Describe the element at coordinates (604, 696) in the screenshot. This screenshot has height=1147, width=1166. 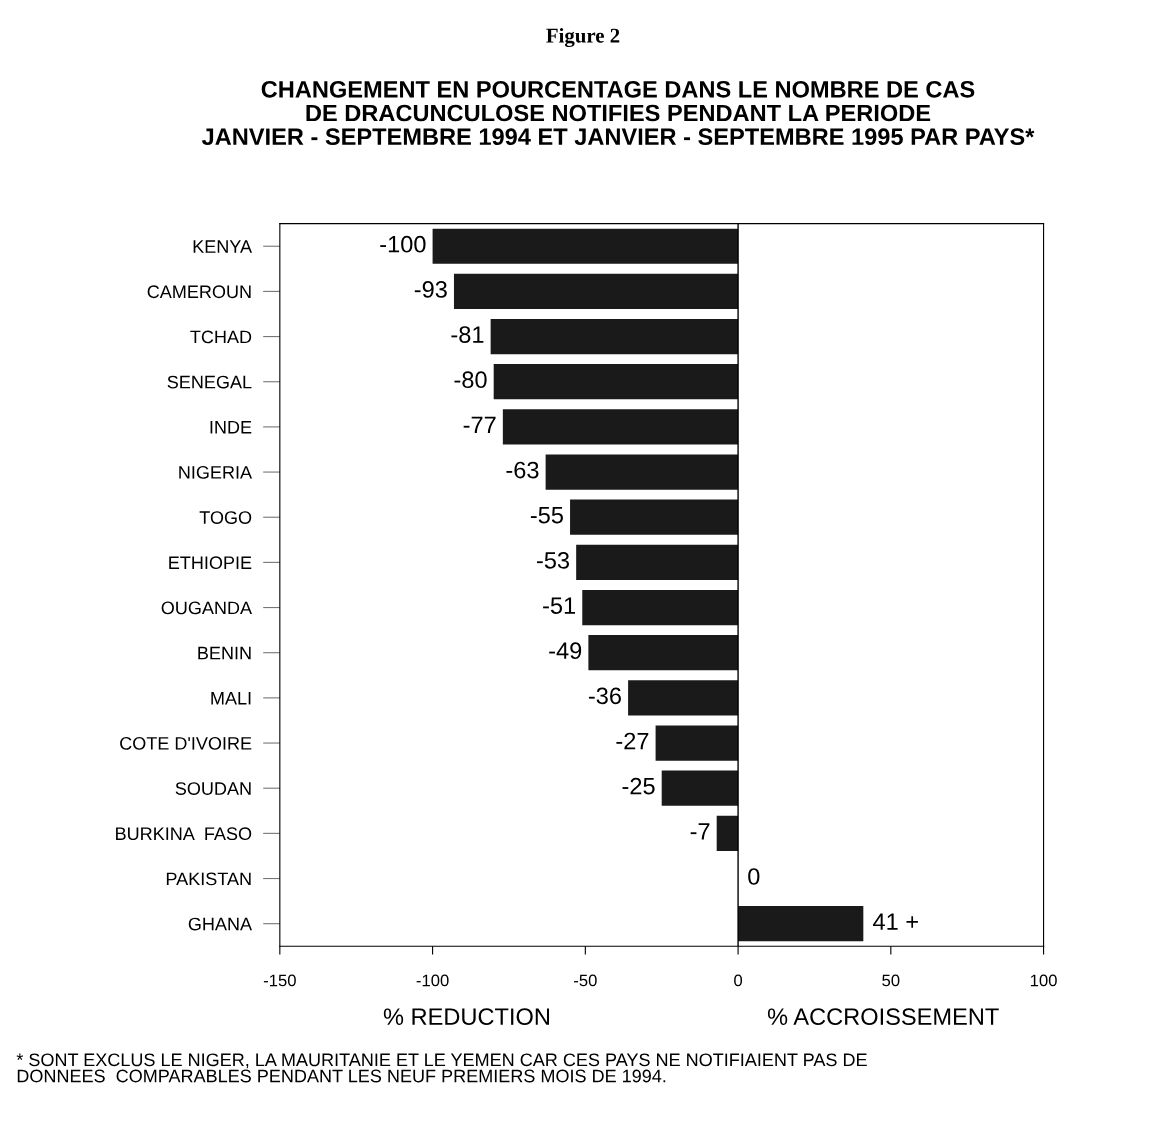
I see `data-label: -36` at that location.